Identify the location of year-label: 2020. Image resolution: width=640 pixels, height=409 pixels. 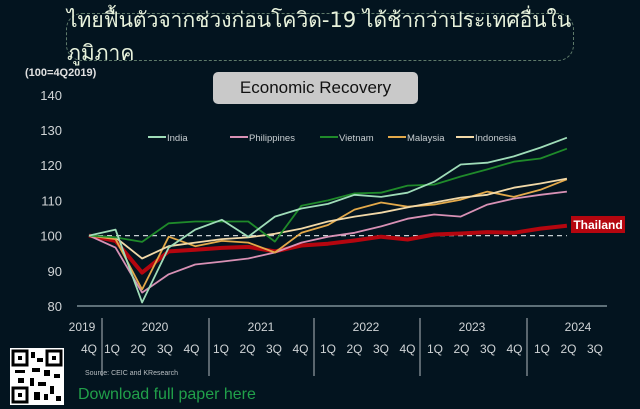
(155, 327).